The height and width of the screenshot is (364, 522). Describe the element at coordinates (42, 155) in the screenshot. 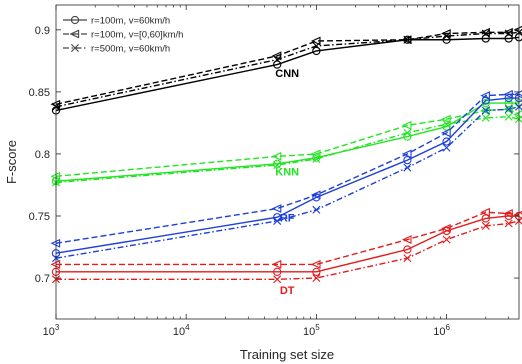

I see `y-tick-label: 0.8` at that location.